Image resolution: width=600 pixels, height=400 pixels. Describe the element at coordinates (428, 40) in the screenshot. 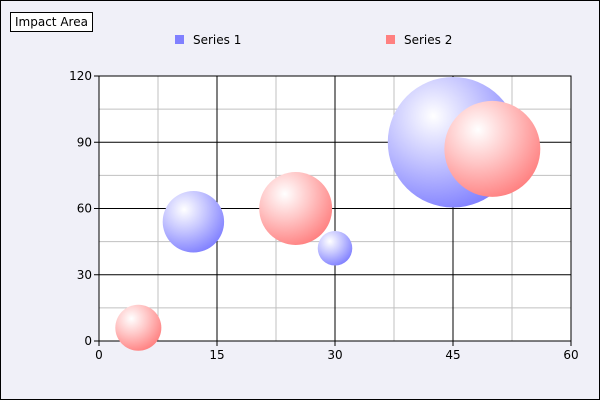

I see `legend-label-series-2: Series 2` at that location.